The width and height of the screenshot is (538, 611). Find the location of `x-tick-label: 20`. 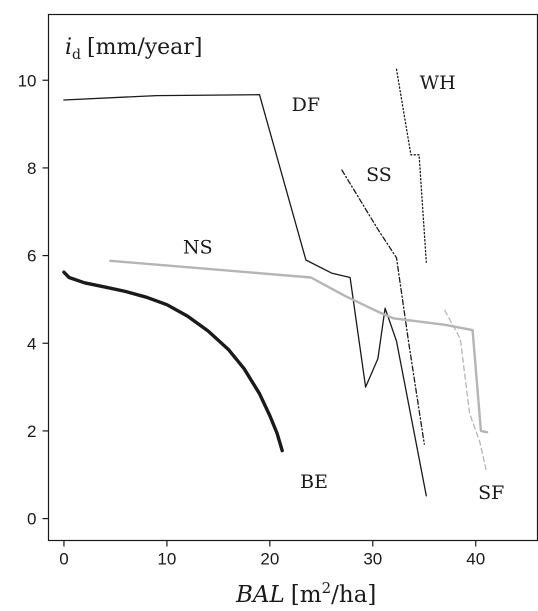

x-tick-label: 20 is located at coordinates (269, 559).